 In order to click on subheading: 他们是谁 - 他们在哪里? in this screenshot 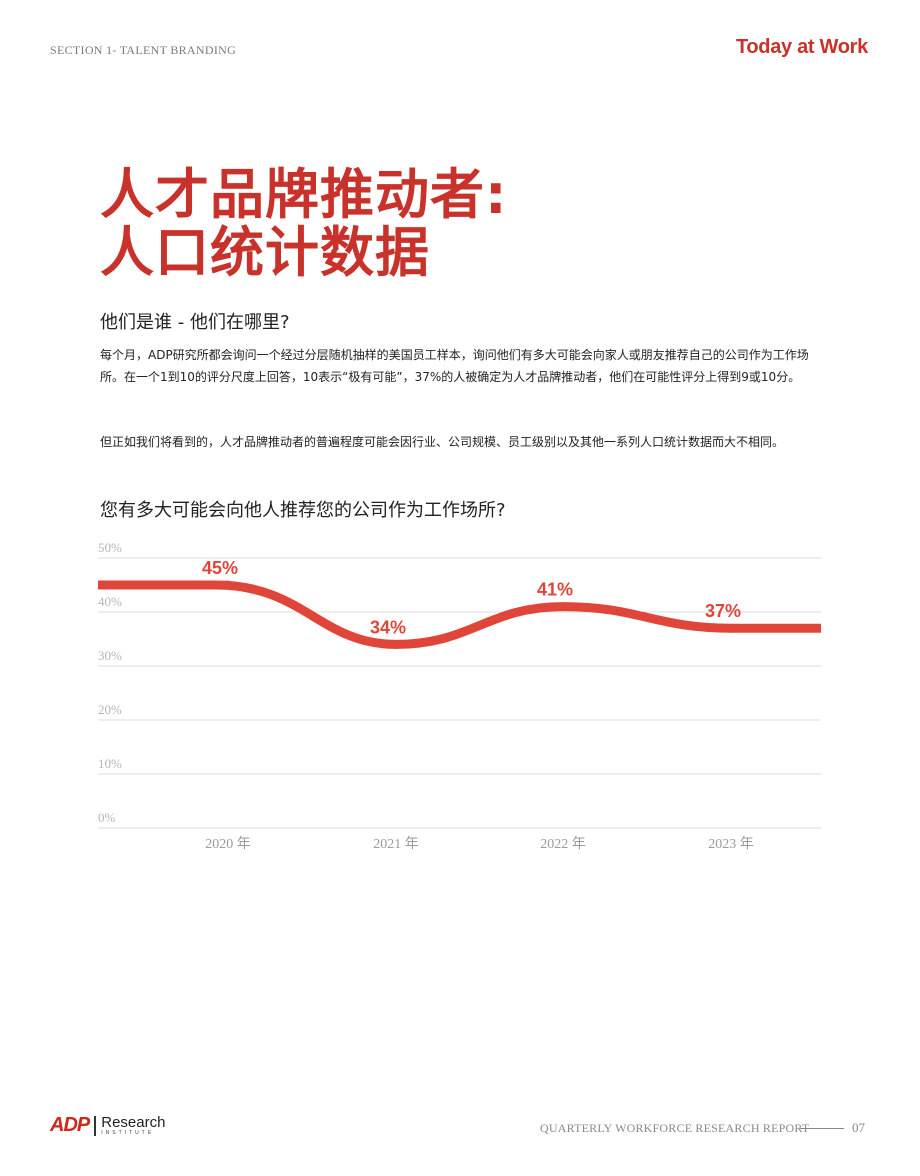, I will do `click(195, 322)`.